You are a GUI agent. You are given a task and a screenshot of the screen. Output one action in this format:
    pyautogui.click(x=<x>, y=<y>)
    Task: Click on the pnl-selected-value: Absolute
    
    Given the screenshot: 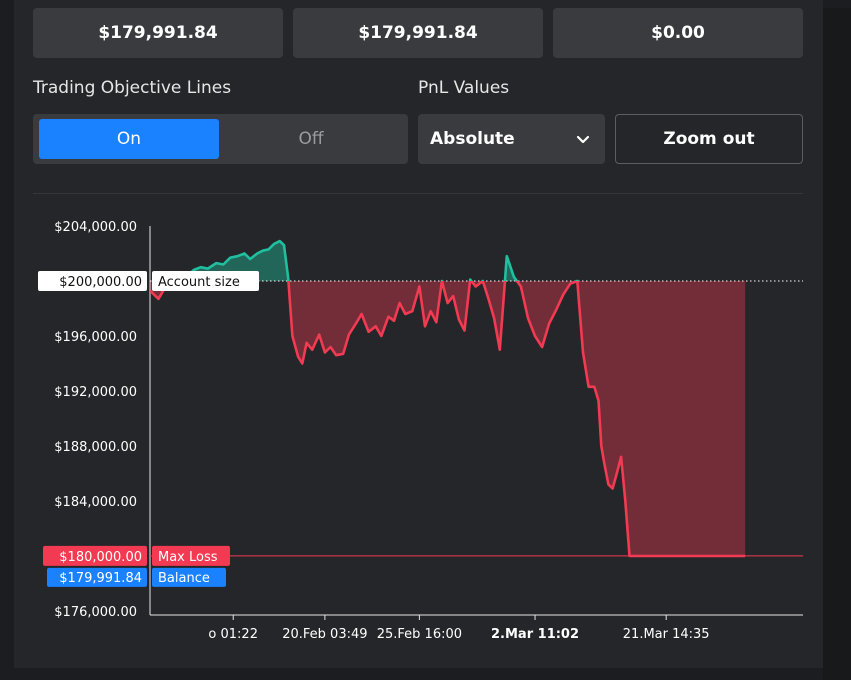 What is the action you would take?
    pyautogui.click(x=472, y=139)
    